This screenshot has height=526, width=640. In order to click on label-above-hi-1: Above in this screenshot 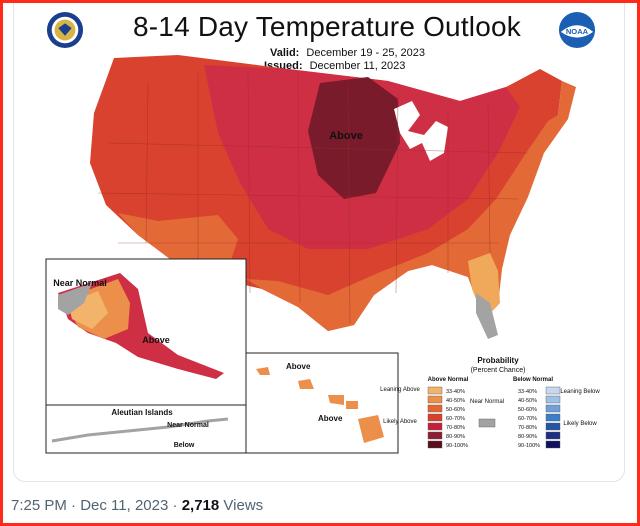, I will do `click(298, 366)`.